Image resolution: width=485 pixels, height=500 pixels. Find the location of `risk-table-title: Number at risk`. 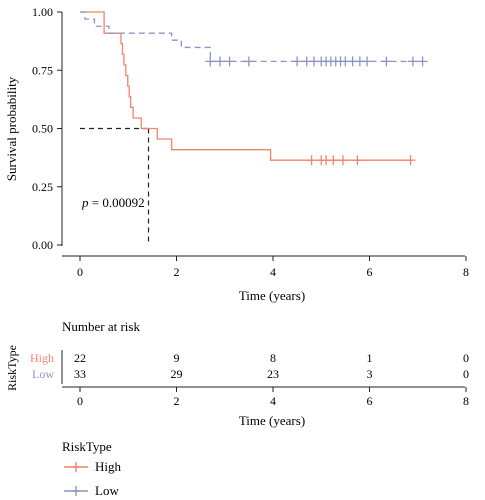

risk-table-title: Number at risk is located at coordinates (101, 326).